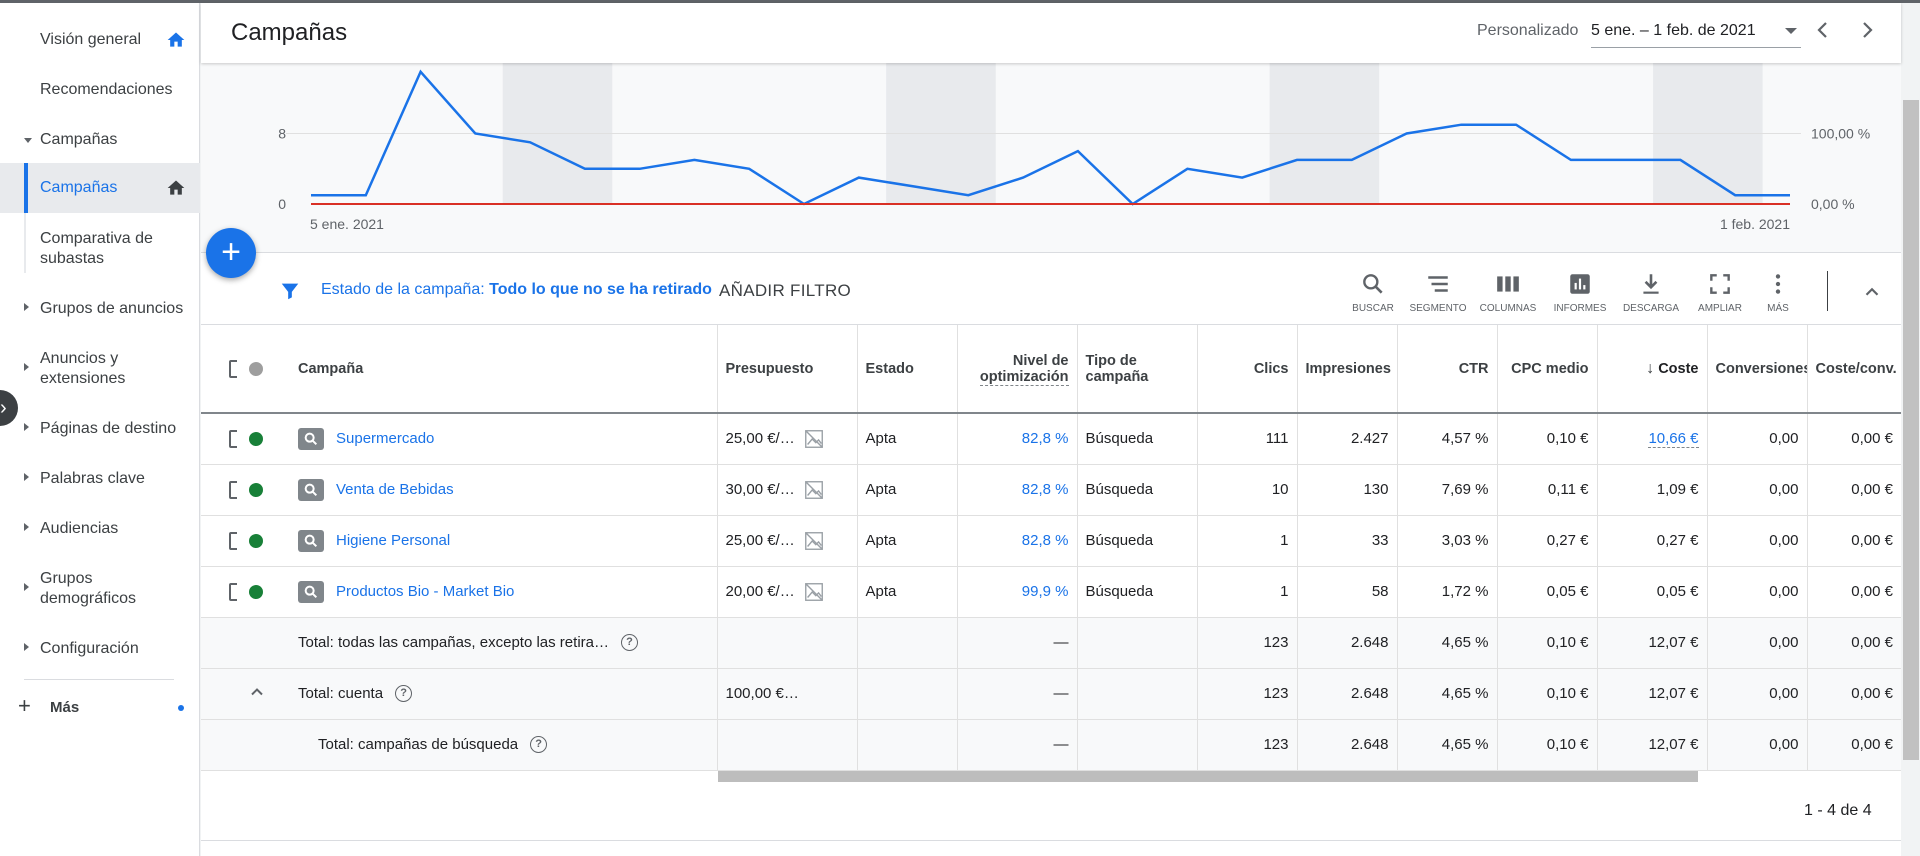 This screenshot has width=1920, height=856. What do you see at coordinates (907, 369) in the screenshot?
I see `header-status: Estado` at bounding box center [907, 369].